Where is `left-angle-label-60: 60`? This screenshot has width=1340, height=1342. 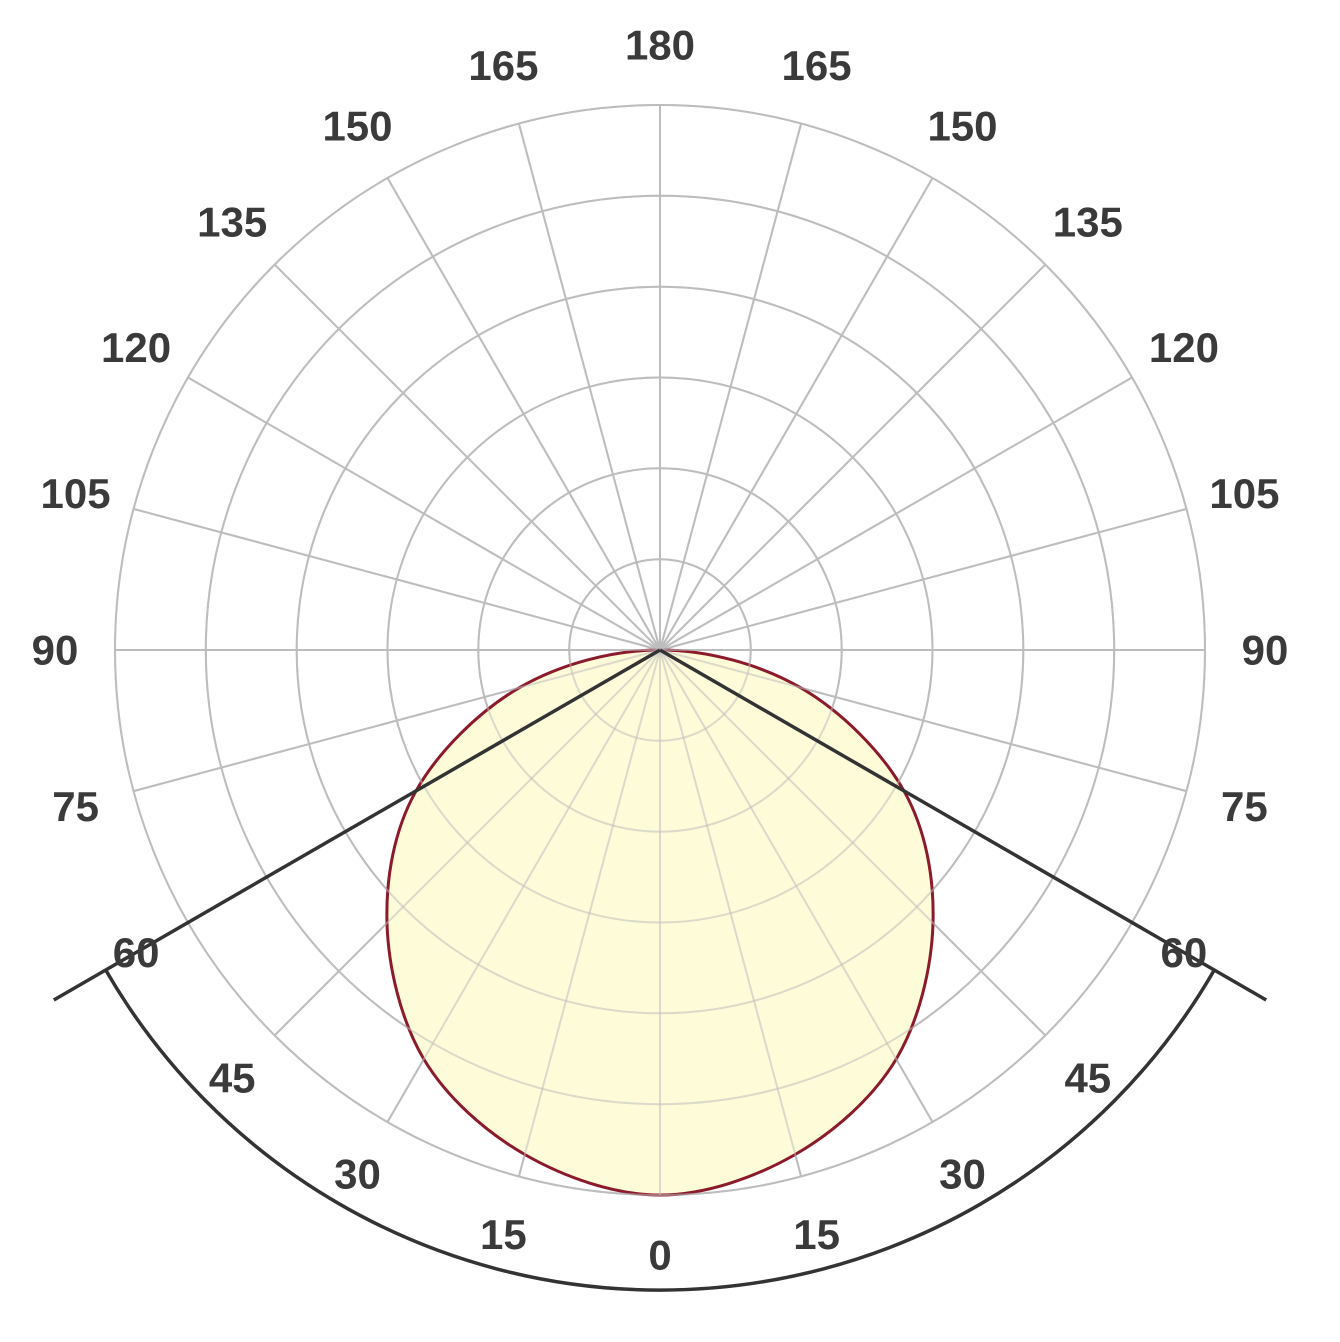 left-angle-label-60: 60 is located at coordinates (136, 952).